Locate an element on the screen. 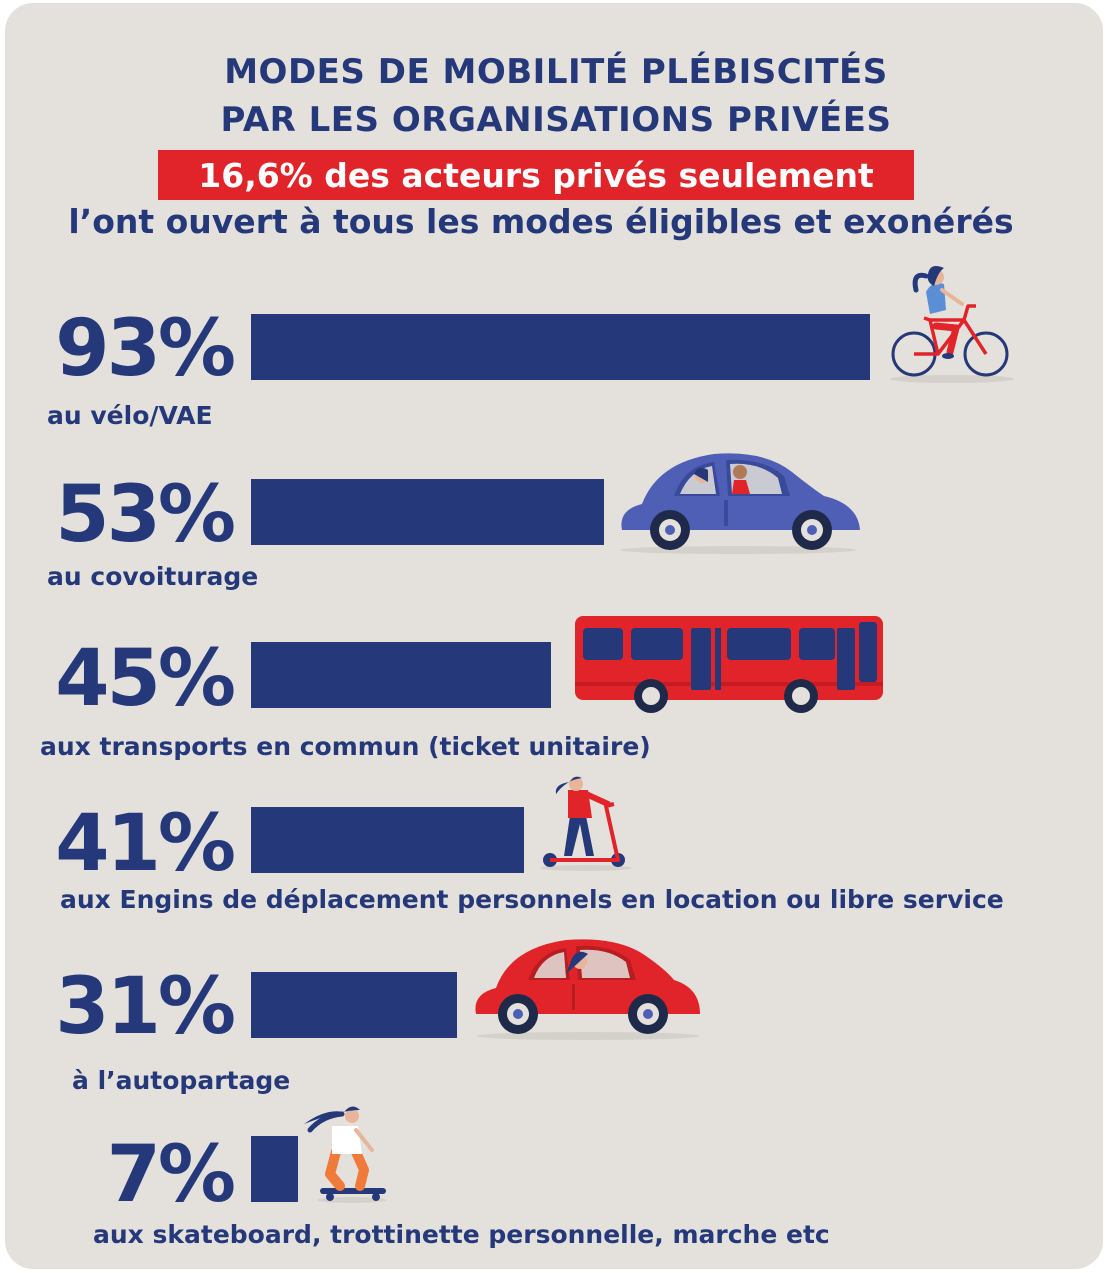 This screenshot has height=1273, width=1112. value-label: 7% is located at coordinates (171, 1175).